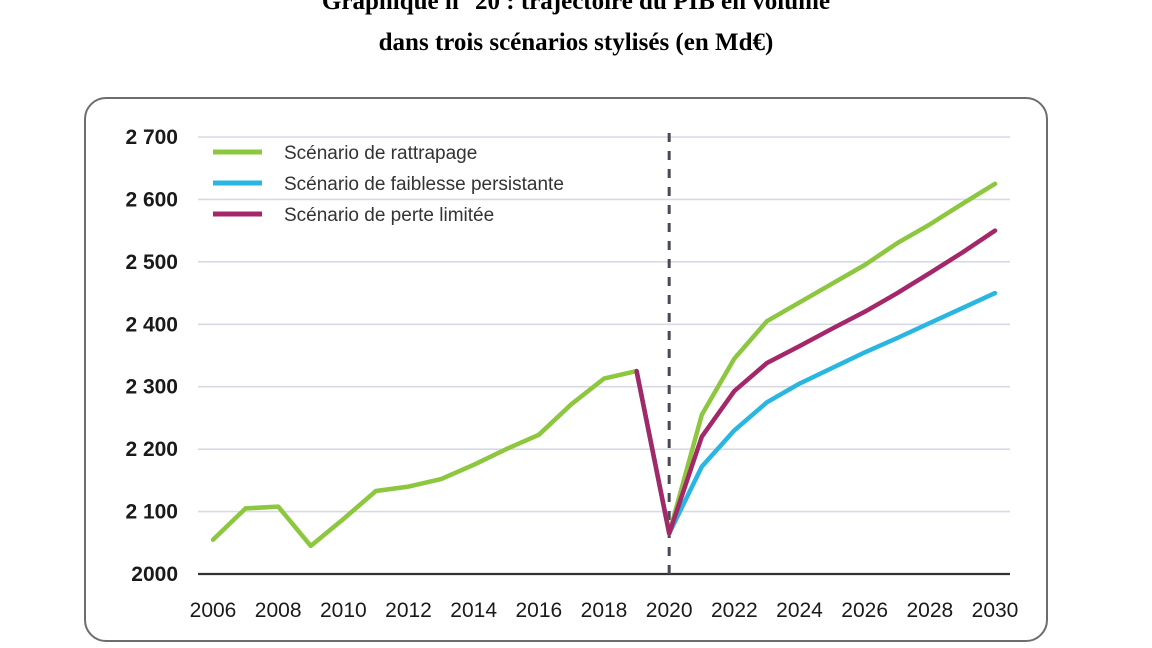  I want to click on y-tick-label: 2 200, so click(151, 449).